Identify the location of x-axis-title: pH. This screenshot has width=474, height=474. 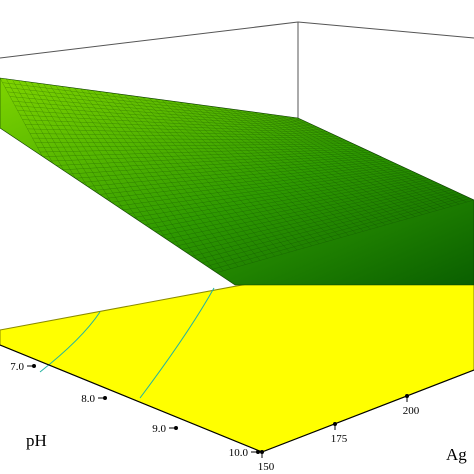
(36, 440).